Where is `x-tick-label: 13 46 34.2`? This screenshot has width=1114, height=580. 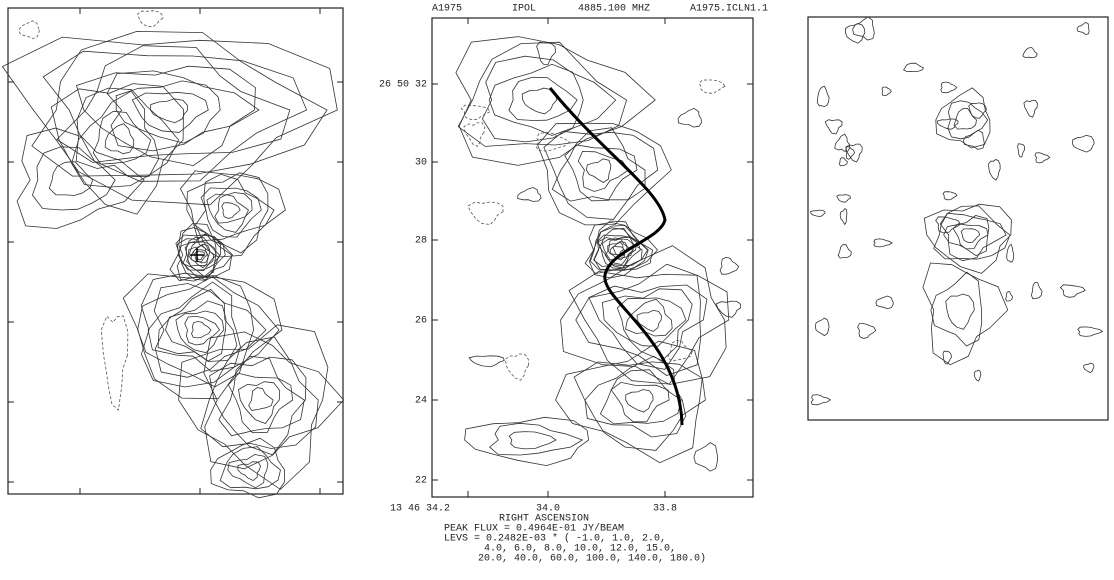
x-tick-label: 13 46 34.2 is located at coordinates (420, 509).